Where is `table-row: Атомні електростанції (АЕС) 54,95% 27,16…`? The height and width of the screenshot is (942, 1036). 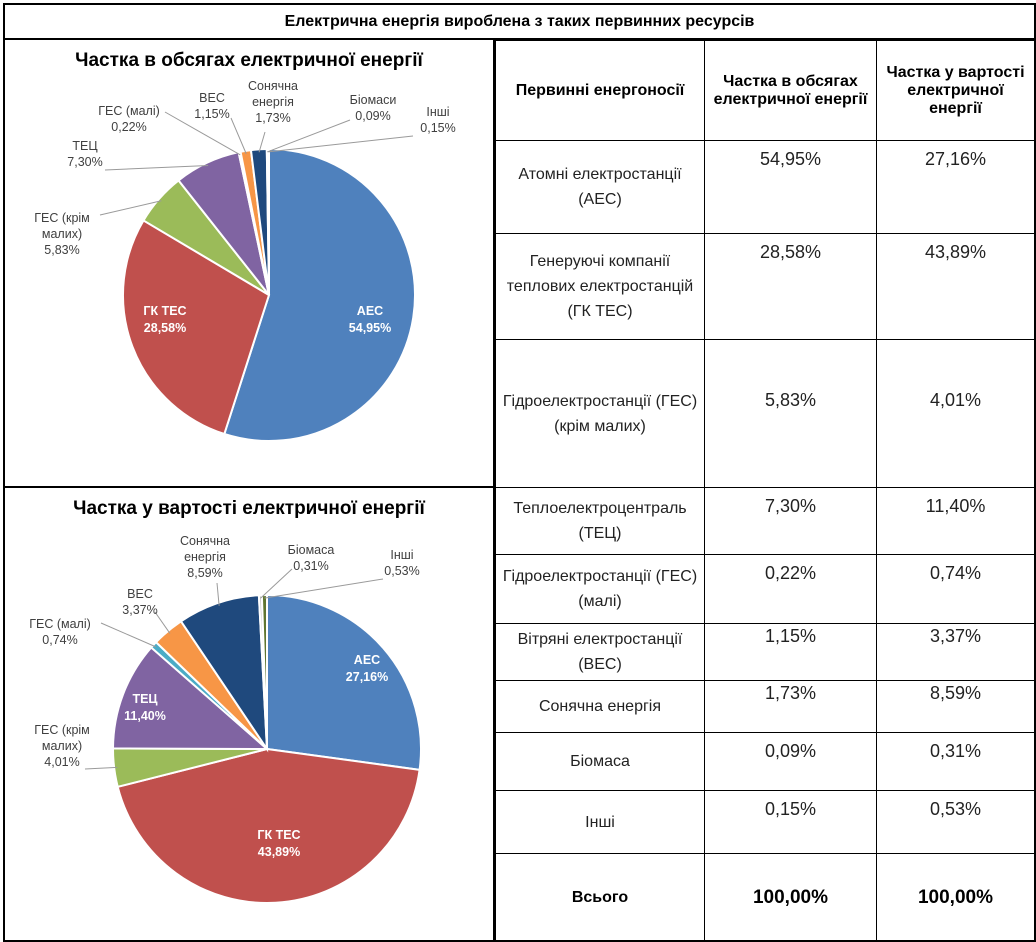 table-row: Атомні електростанції (АЕС) 54,95% 27,16… is located at coordinates (765, 187).